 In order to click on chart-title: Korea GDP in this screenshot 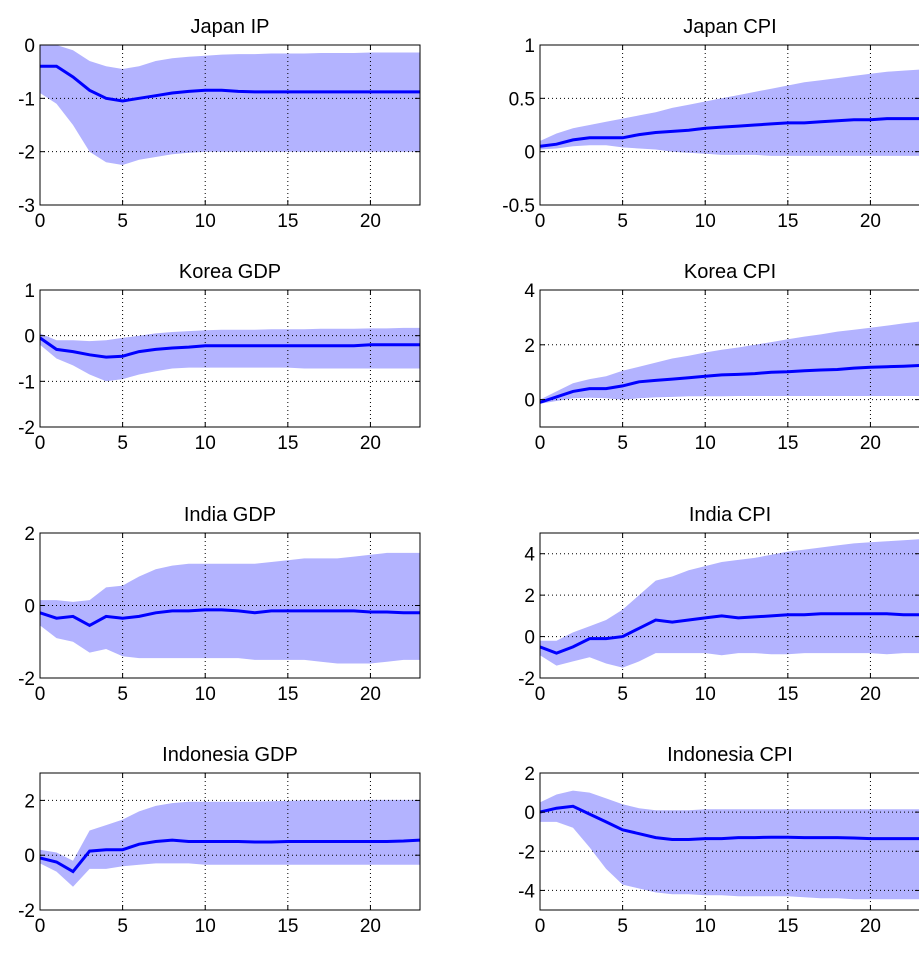, I will do `click(230, 272)`.